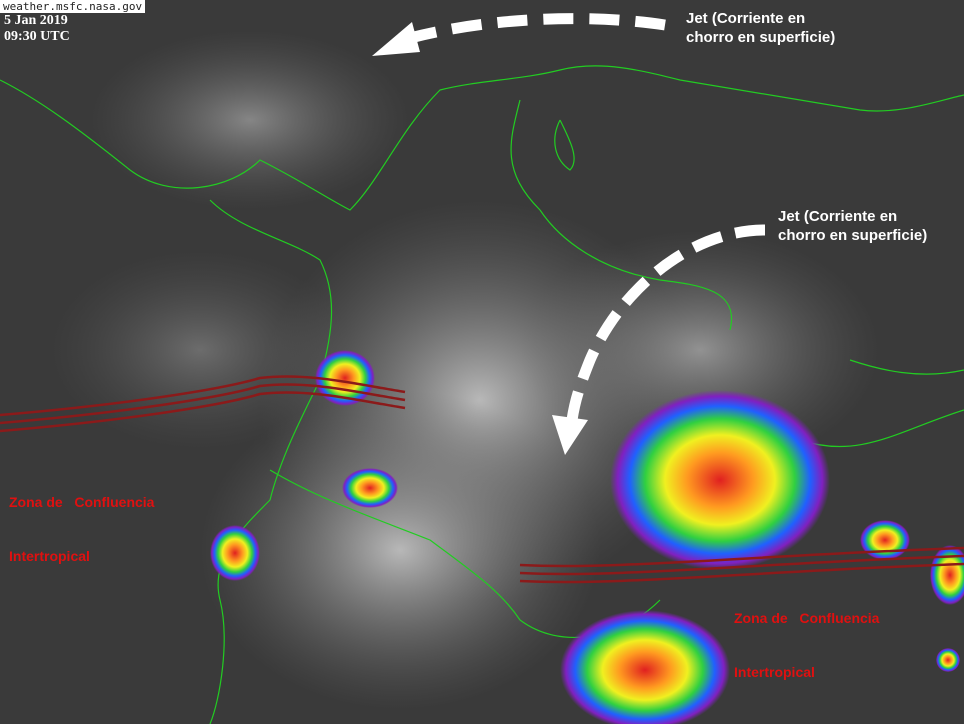 Image resolution: width=964 pixels, height=724 pixels. I want to click on jet-label-east: Jet (Corriente en chorro en superficie), so click(852, 226).